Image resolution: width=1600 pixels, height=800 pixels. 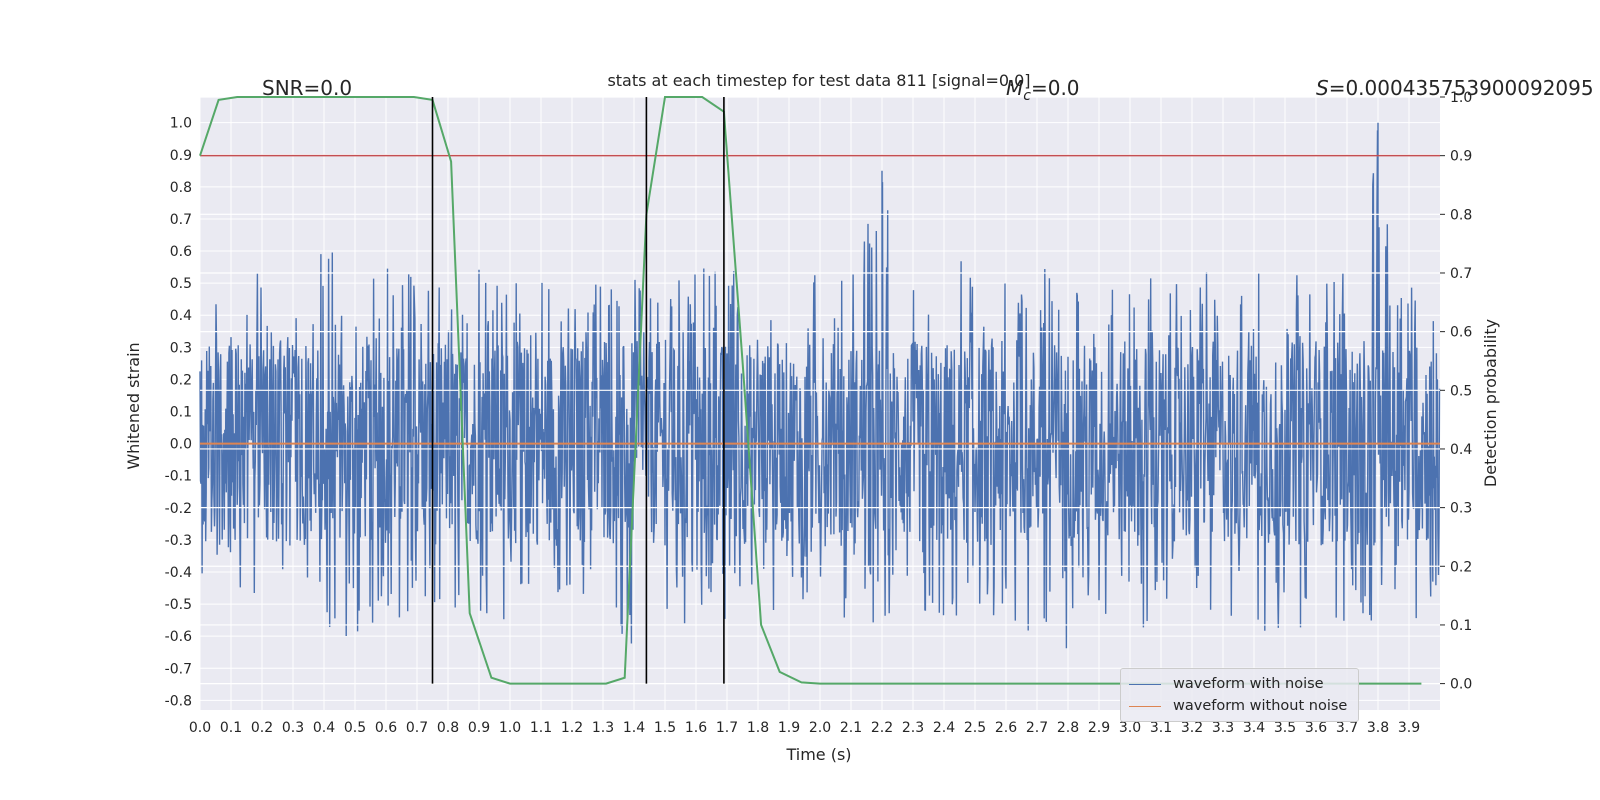 What do you see at coordinates (181, 348) in the screenshot?
I see `y-tick-label: 0.3` at bounding box center [181, 348].